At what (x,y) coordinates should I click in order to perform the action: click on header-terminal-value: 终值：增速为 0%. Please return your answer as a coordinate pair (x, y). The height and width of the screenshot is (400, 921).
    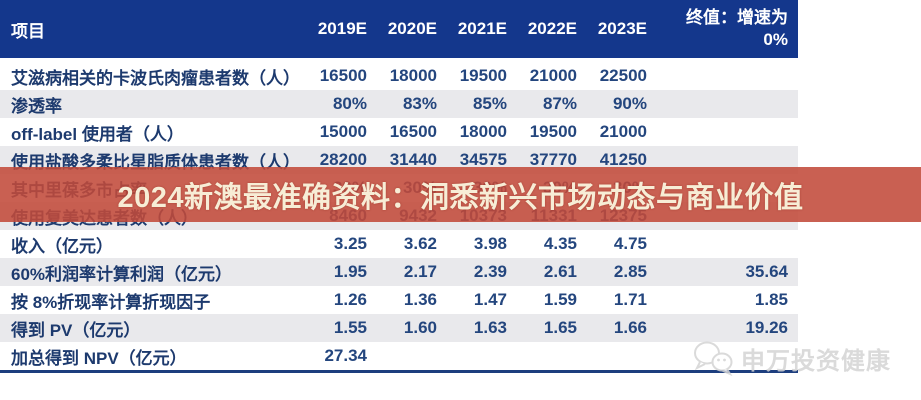
    Looking at the image, I should click on (724, 29).